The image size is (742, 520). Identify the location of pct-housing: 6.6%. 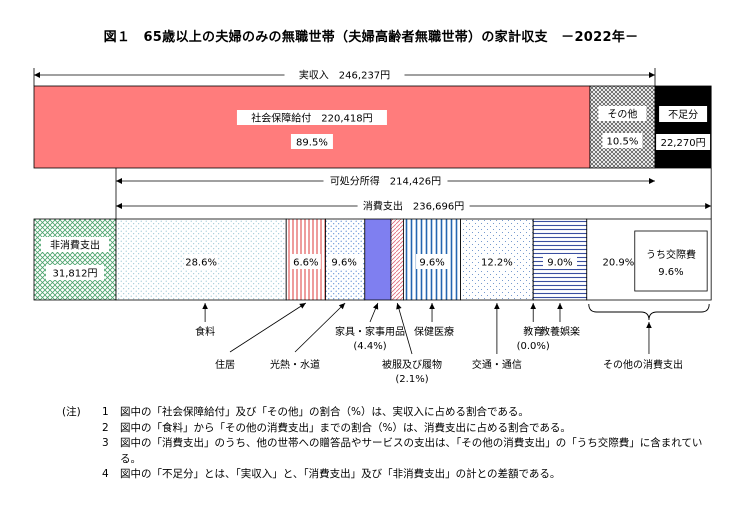
(305, 263).